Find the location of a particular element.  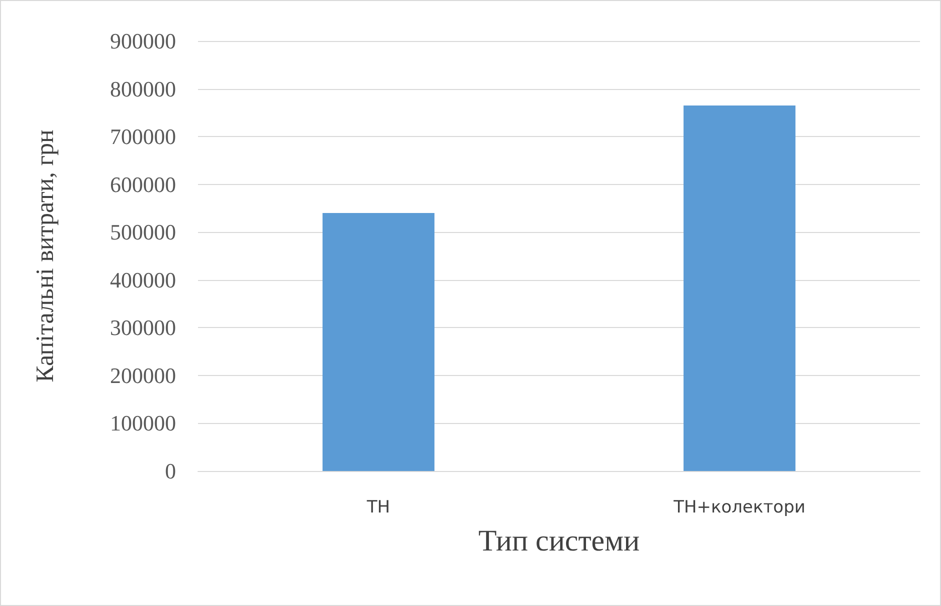

y-tick-label: 700000 is located at coordinates (143, 137).